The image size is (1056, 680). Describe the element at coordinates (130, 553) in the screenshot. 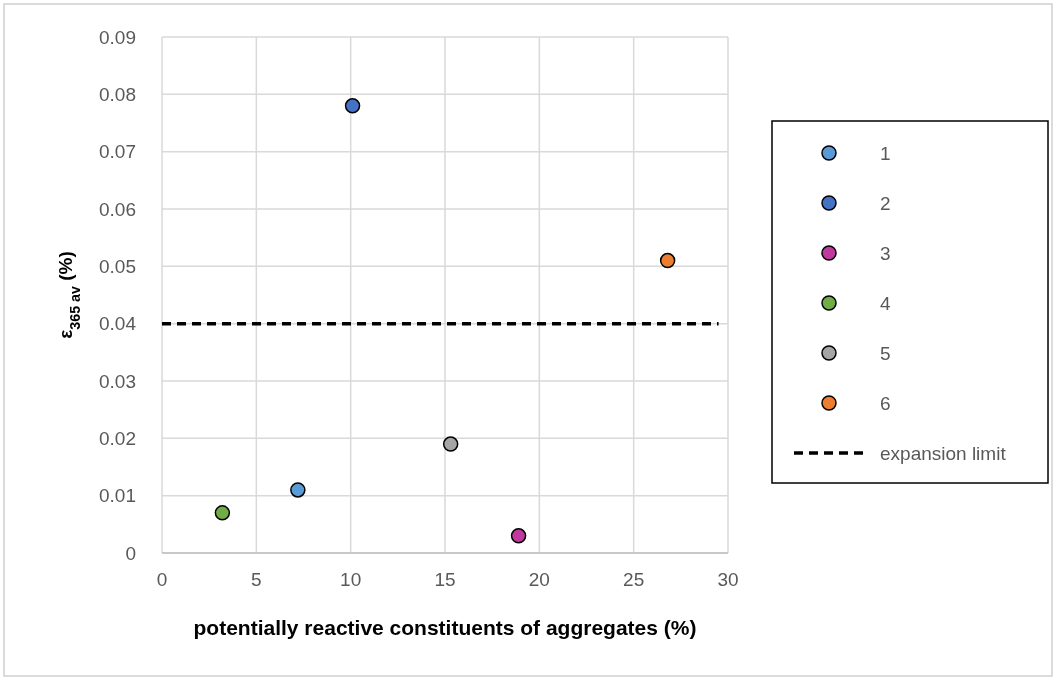

I see `y-tick-label: 0` at that location.